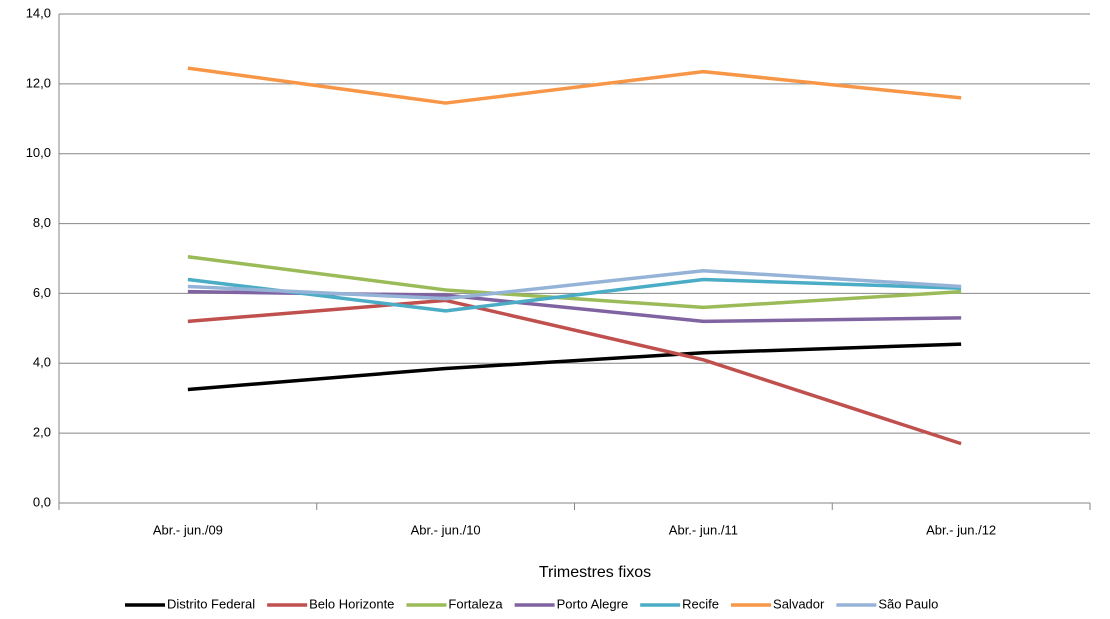  Describe the element at coordinates (351, 603) in the screenshot. I see `legend-label: Belo Horizonte` at that location.